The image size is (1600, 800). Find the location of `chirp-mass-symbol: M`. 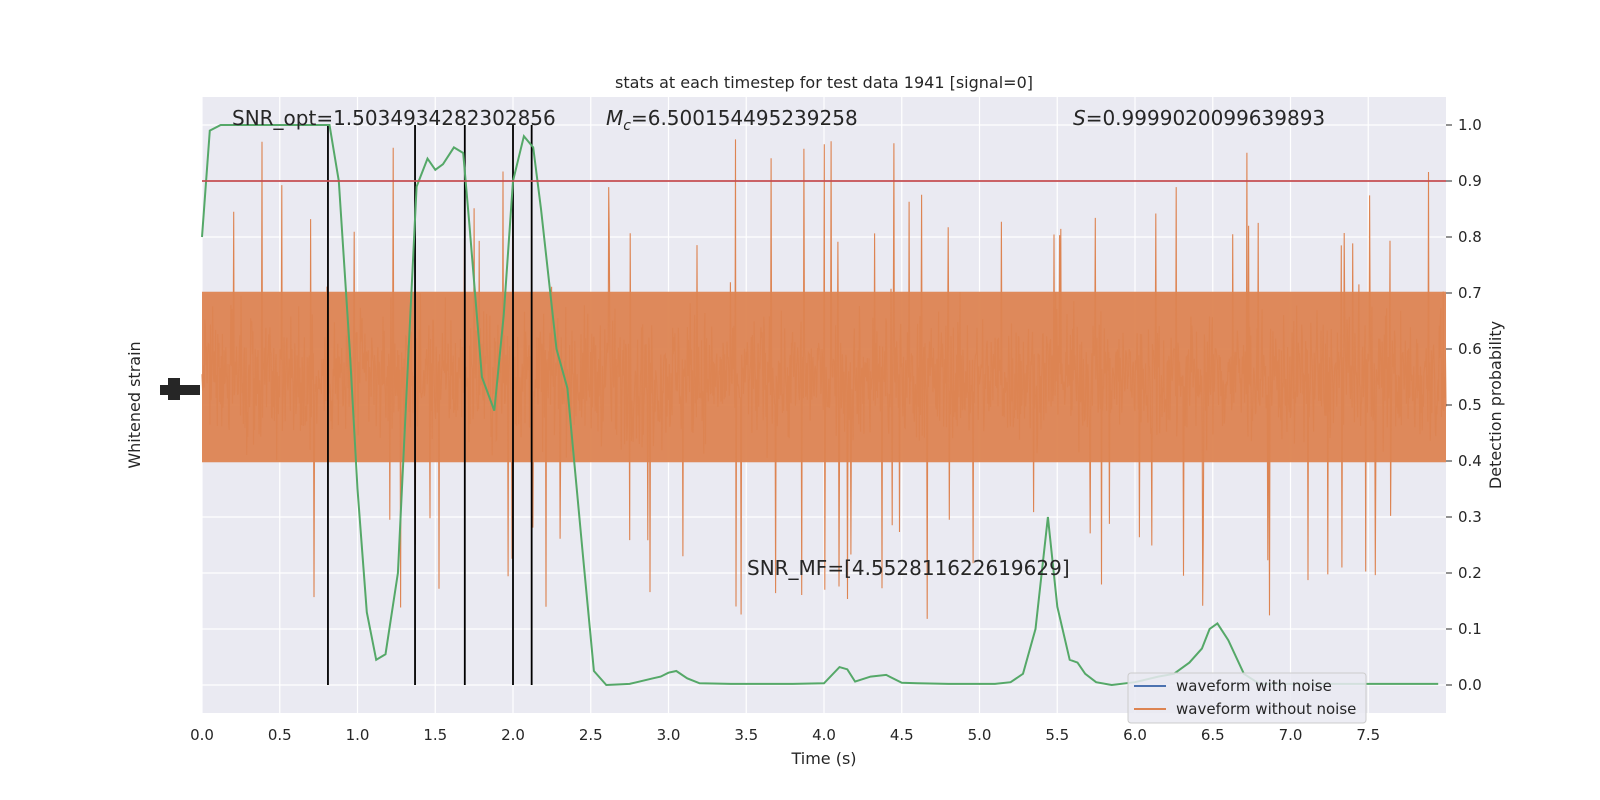

chirp-mass-symbol: M is located at coordinates (614, 118).